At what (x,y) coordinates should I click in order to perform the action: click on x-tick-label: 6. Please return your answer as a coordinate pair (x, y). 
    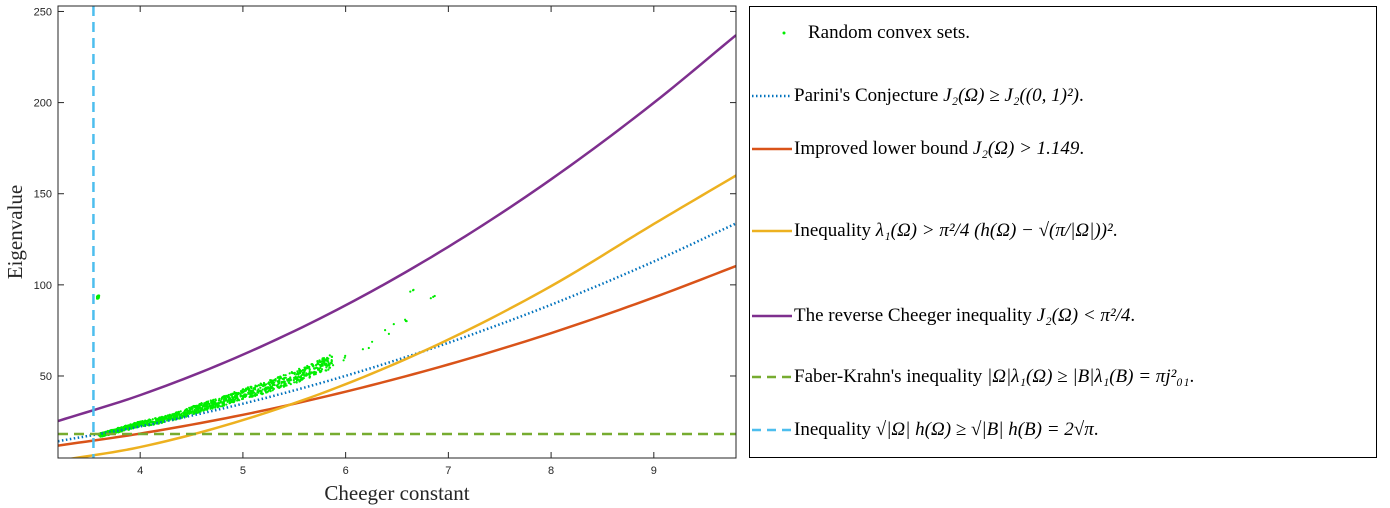
    Looking at the image, I should click on (346, 471).